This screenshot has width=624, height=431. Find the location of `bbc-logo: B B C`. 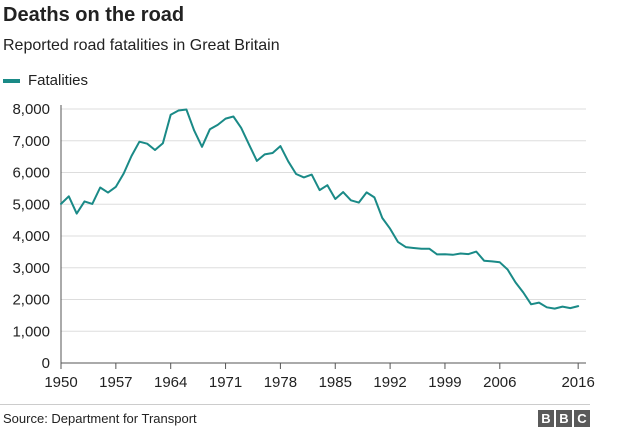

bbc-logo: B B C is located at coordinates (564, 418).